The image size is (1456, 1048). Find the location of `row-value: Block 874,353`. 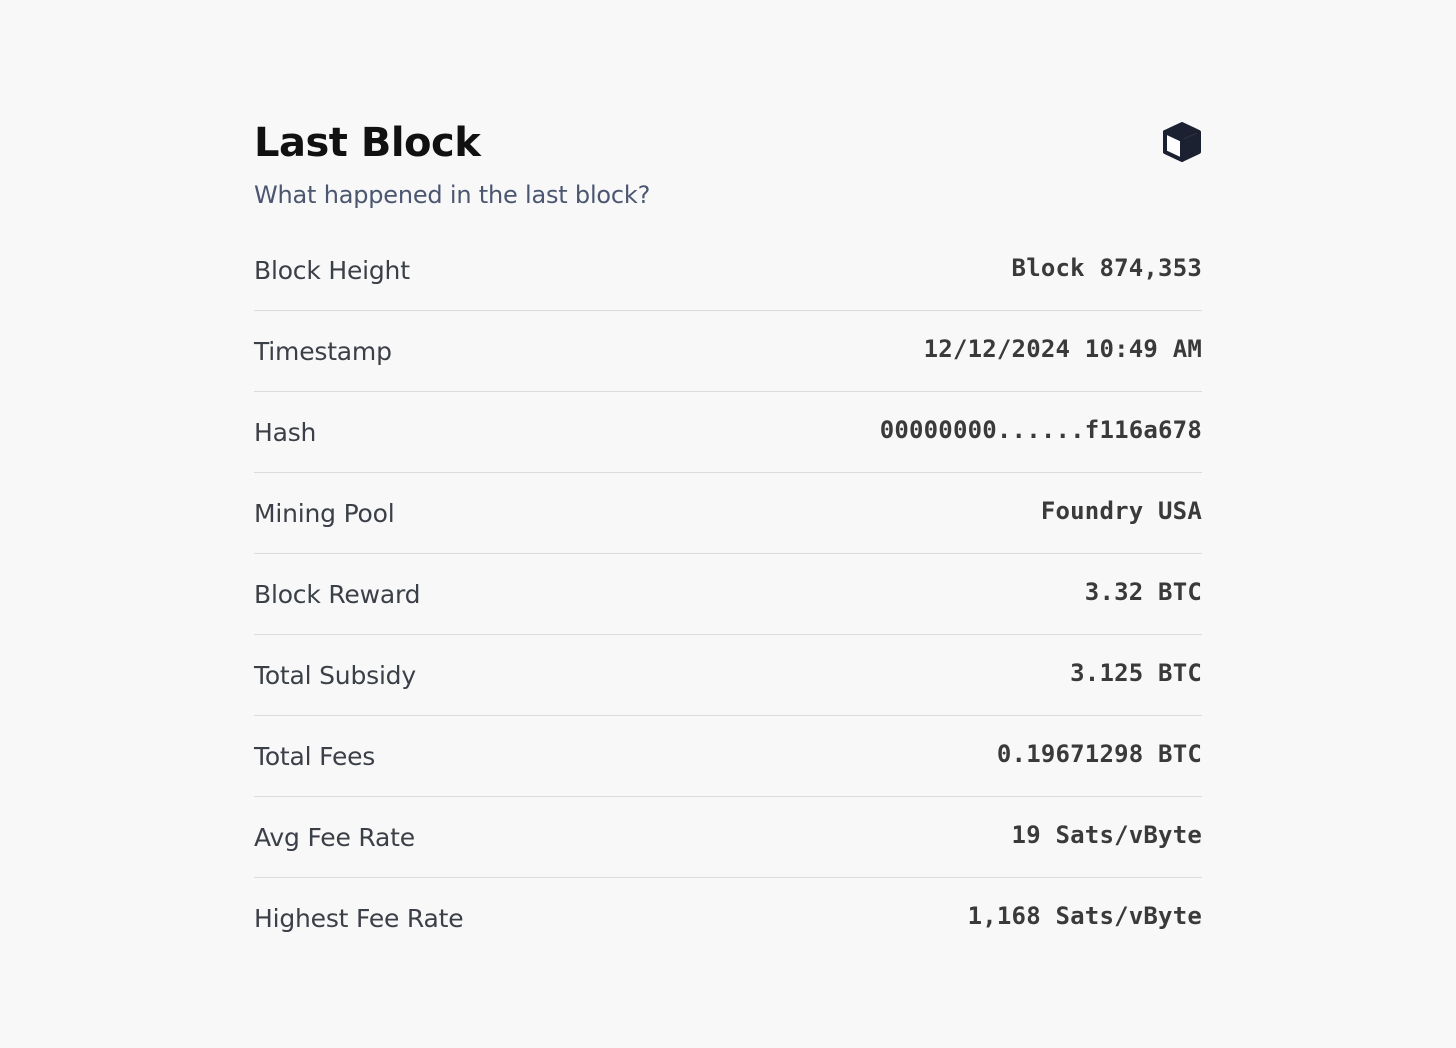

row-value: Block 874,353 is located at coordinates (1106, 268).